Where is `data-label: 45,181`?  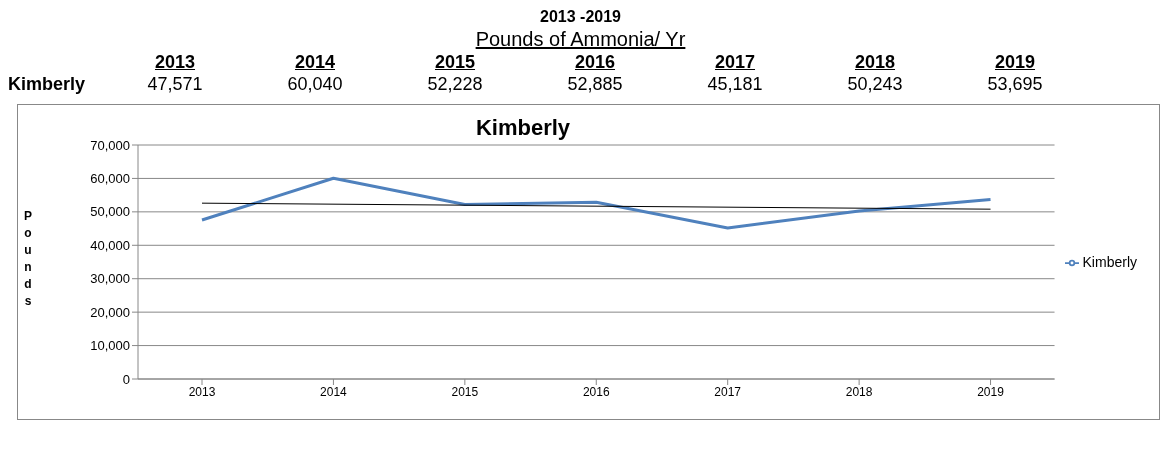
data-label: 45,181 is located at coordinates (735, 85).